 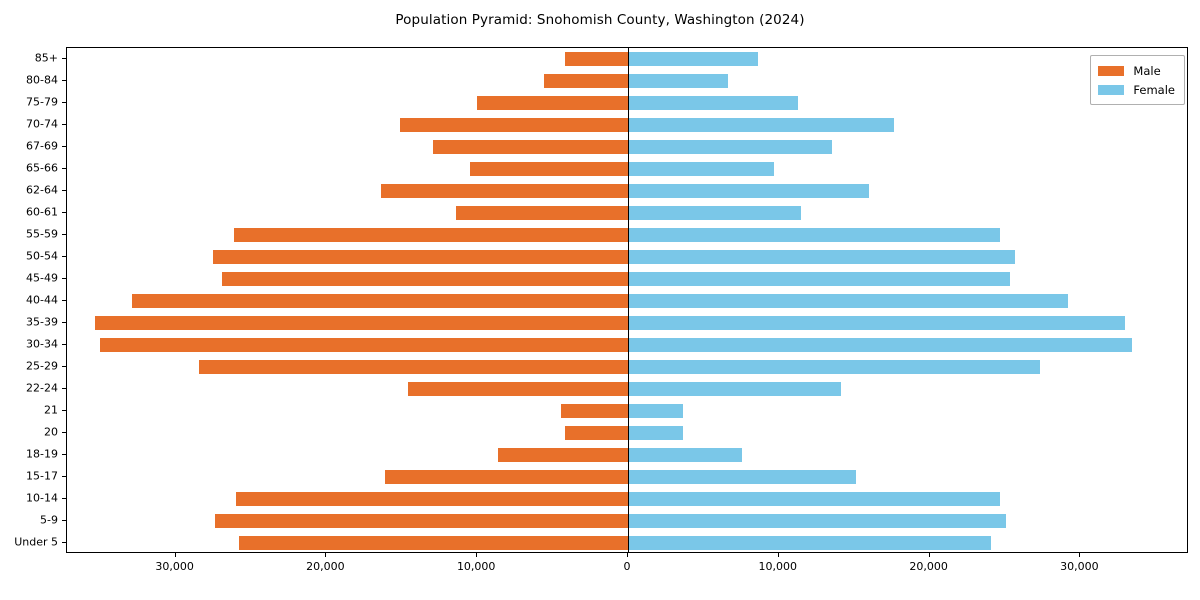 What do you see at coordinates (42, 124) in the screenshot?
I see `y-axis-tick-label: 70-74` at bounding box center [42, 124].